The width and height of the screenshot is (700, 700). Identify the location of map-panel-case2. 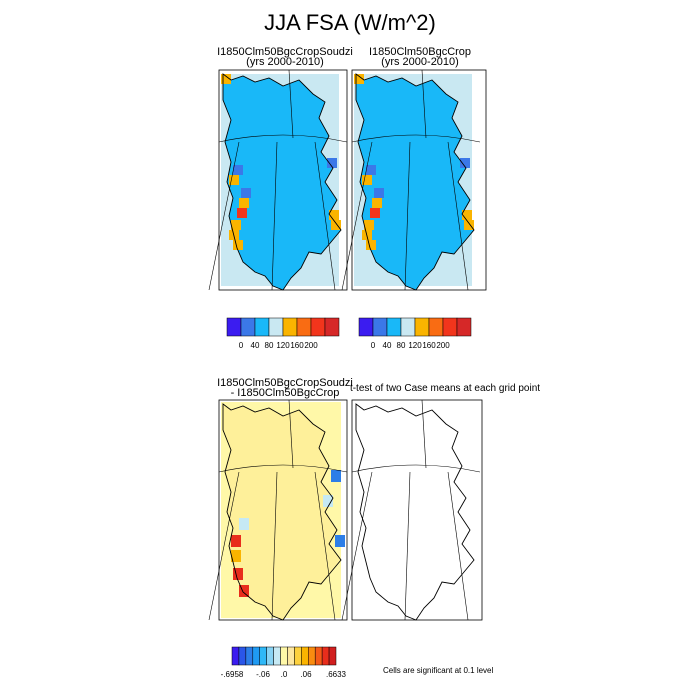
(414, 182).